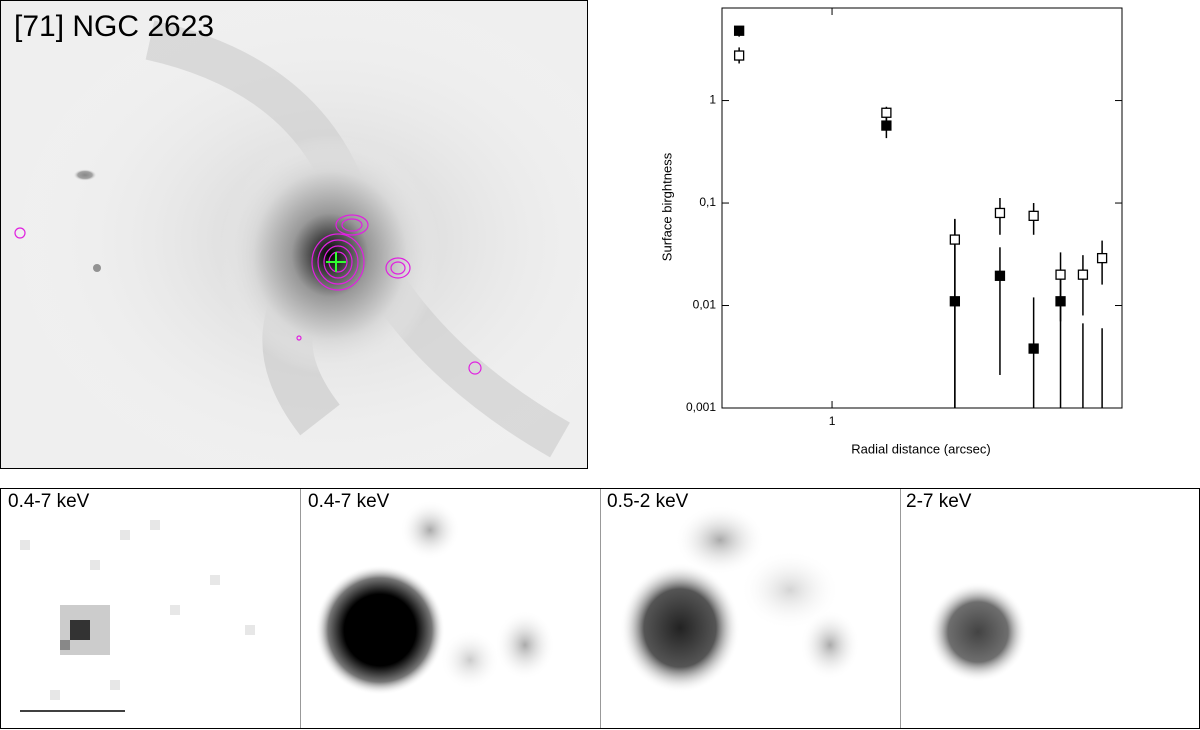 Image resolution: width=1200 pixels, height=730 pixels. What do you see at coordinates (832, 421) in the screenshot?
I see `x-tick-label: 1` at bounding box center [832, 421].